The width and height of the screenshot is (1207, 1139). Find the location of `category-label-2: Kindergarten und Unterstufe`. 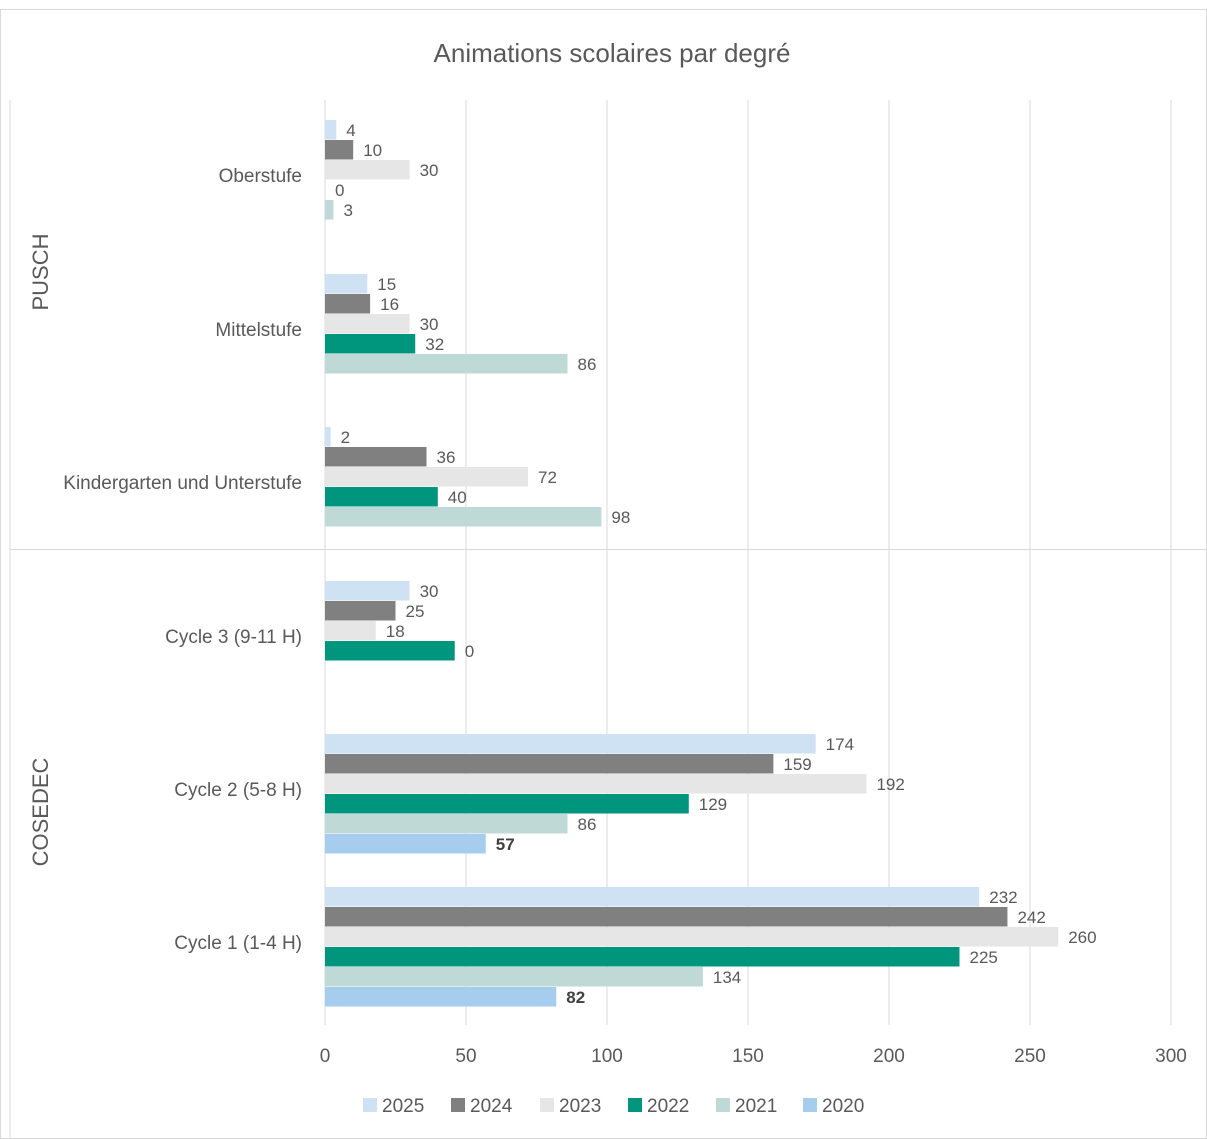

category-label-2: Kindergarten und Unterstufe is located at coordinates (182, 483).